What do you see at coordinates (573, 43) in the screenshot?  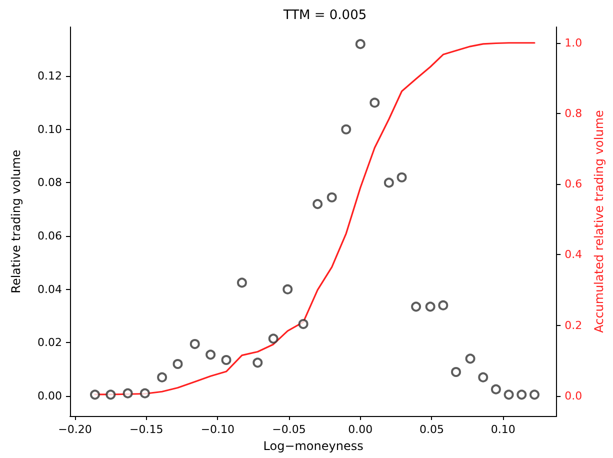 I see `y2-tick-label: 1.0` at bounding box center [573, 43].